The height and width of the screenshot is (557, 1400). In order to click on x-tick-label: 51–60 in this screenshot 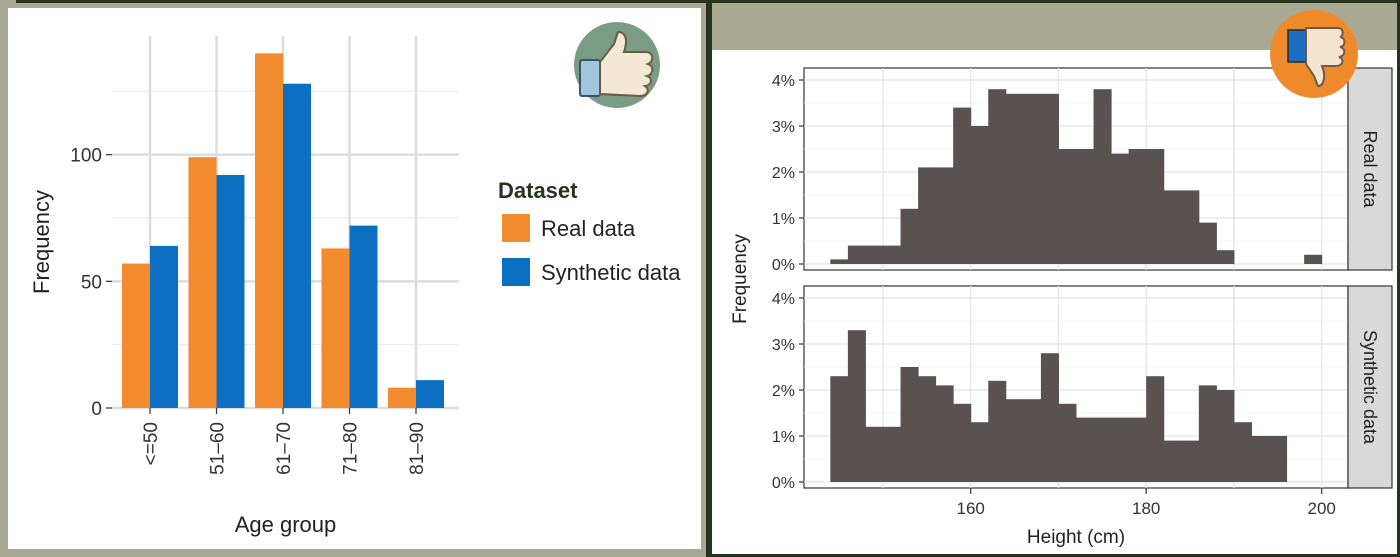, I will do `click(218, 448)`.